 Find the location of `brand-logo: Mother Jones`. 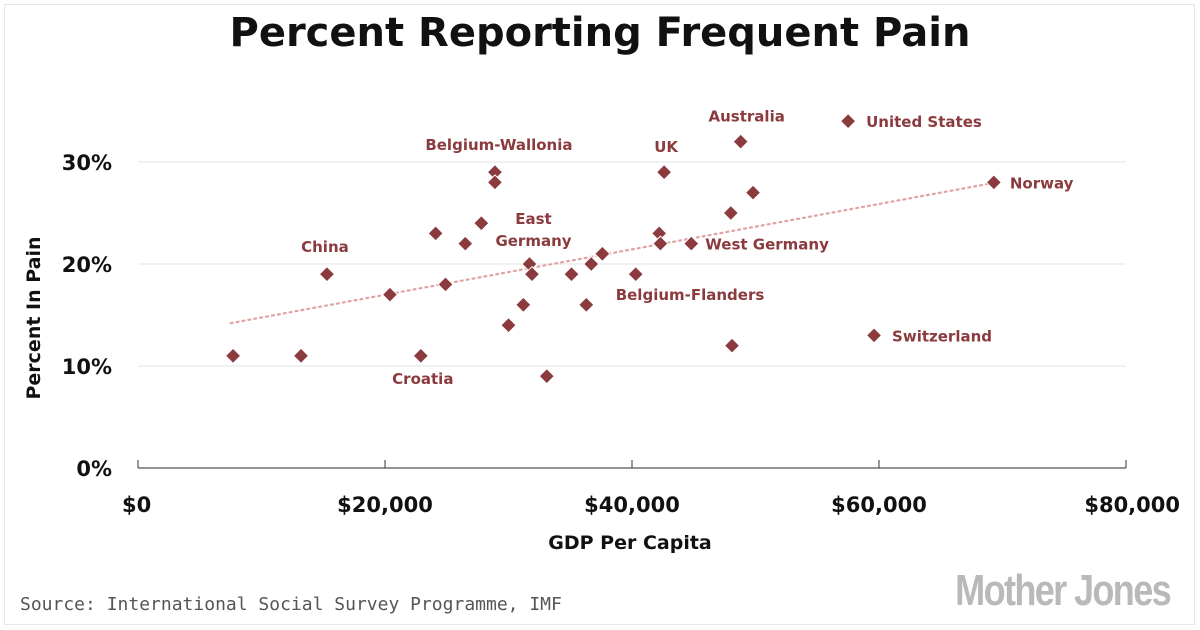

brand-logo: Mother Jones is located at coordinates (1063, 590).